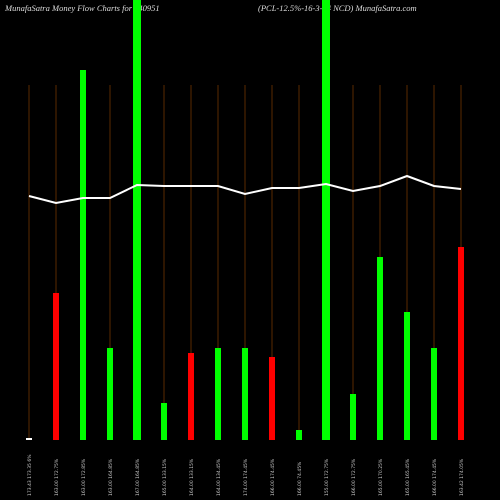 This screenshot has width=500, height=500. I want to click on x-tick-label: 166.00 74.45%, so click(300, 478).